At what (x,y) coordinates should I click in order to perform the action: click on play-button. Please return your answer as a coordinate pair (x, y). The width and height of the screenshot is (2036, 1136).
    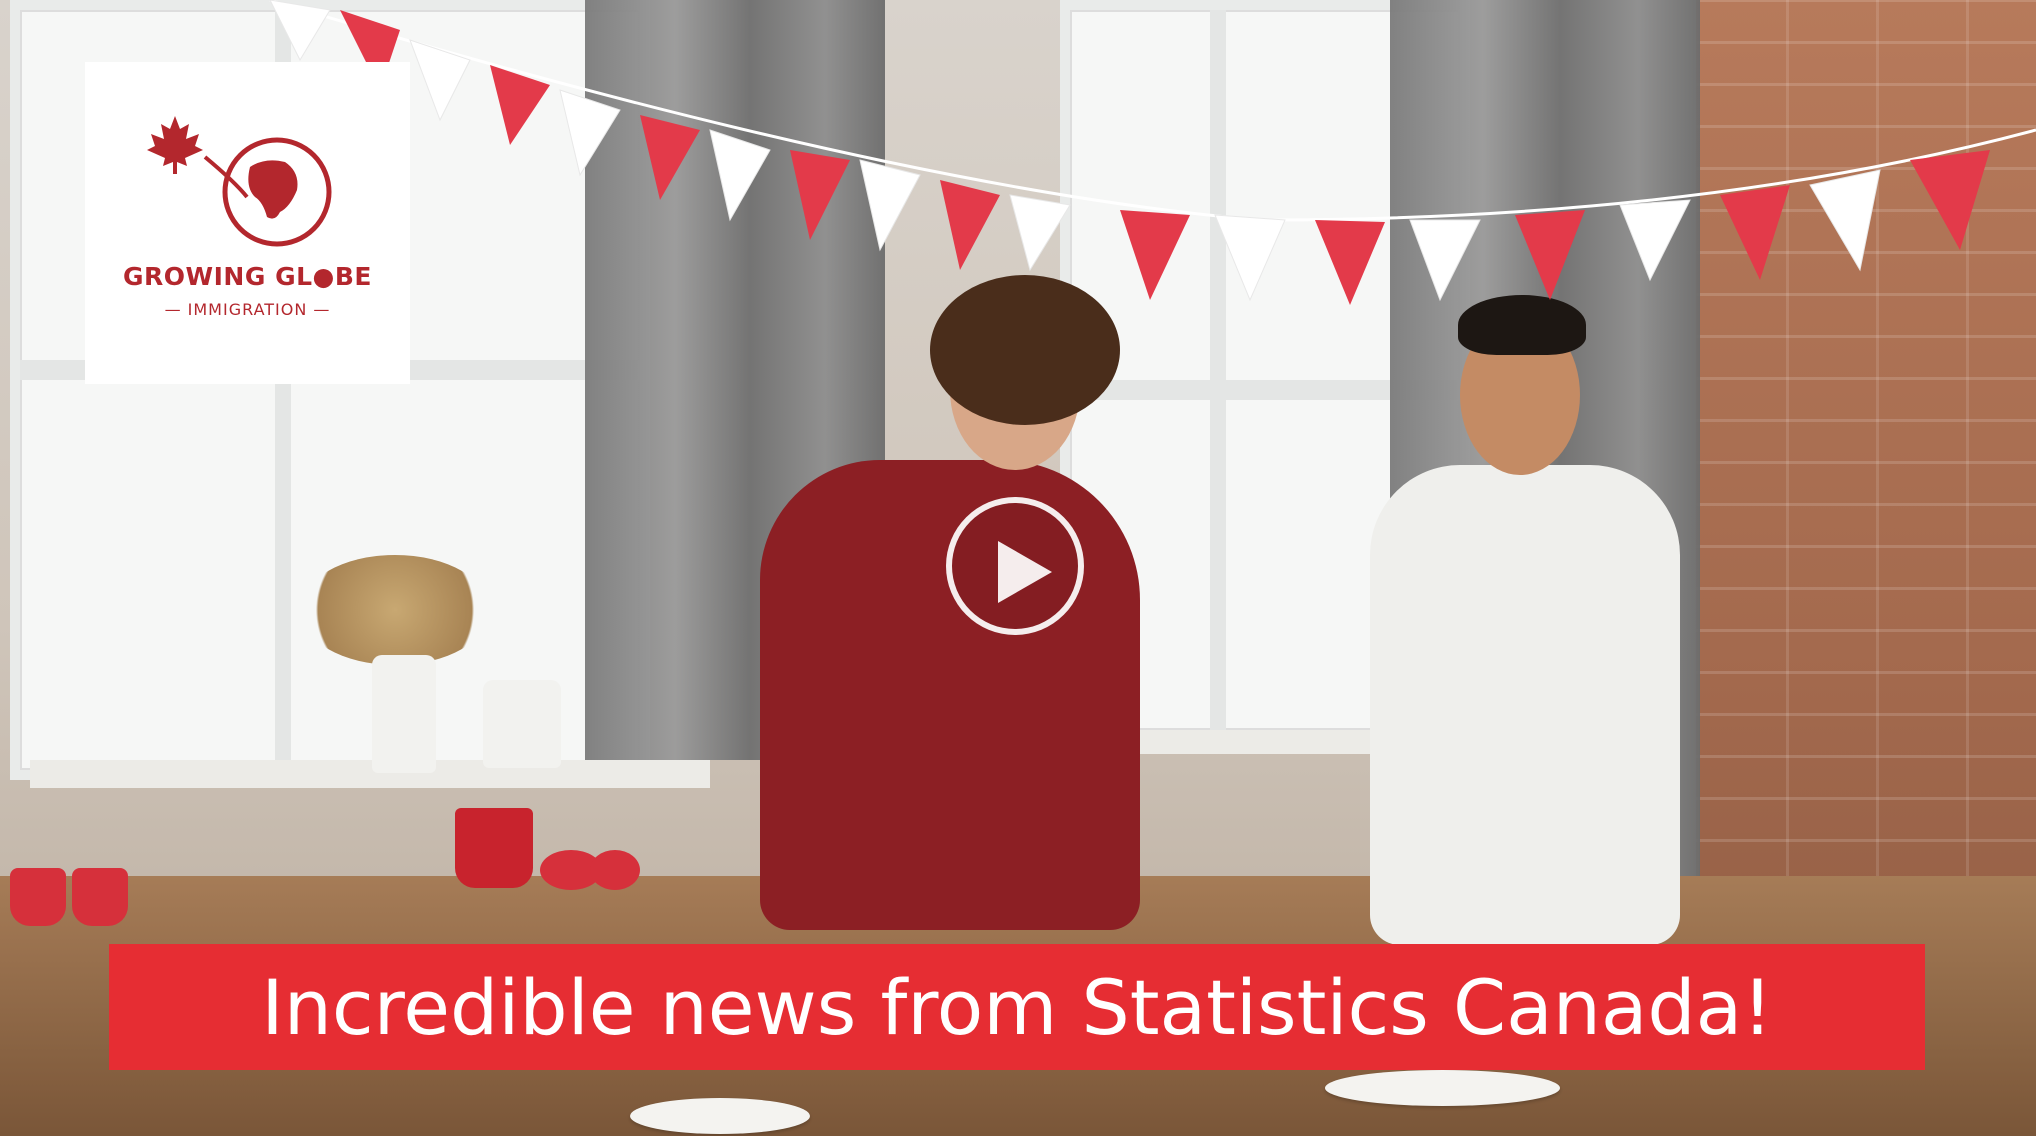
    Looking at the image, I should click on (1015, 566).